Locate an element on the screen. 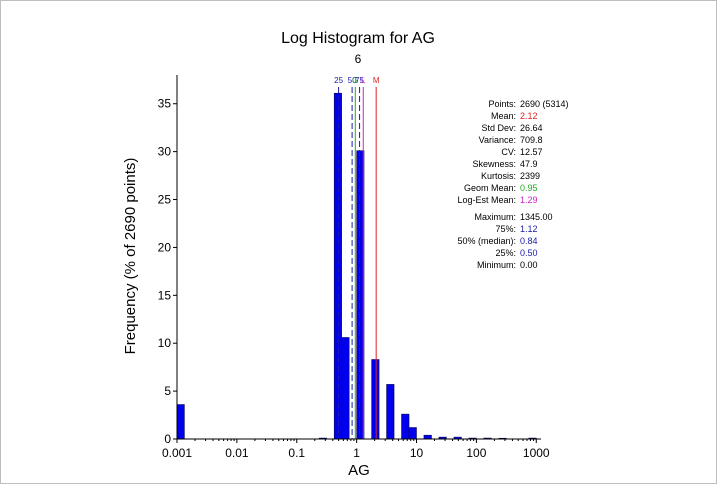 This screenshot has width=717, height=484. y-tick-label: 25 is located at coordinates (165, 200).